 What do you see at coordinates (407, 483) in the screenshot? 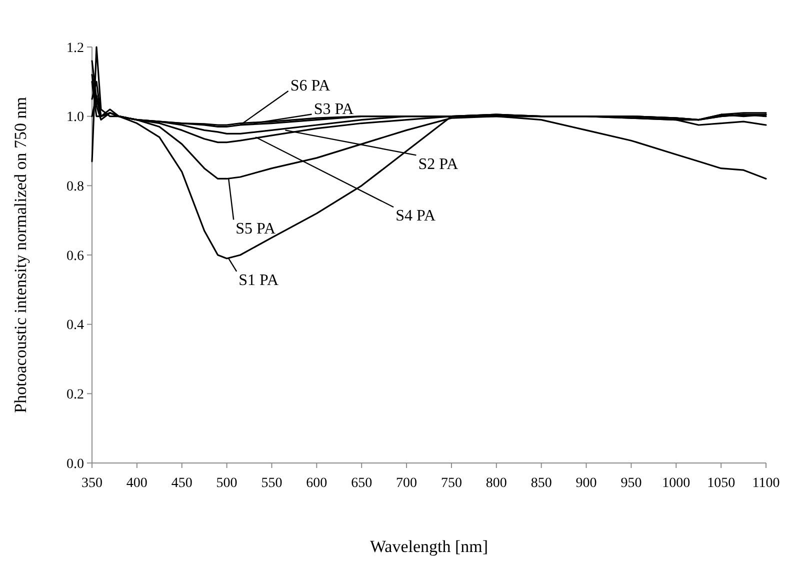
I see `x-tick-label: 700` at bounding box center [407, 483].